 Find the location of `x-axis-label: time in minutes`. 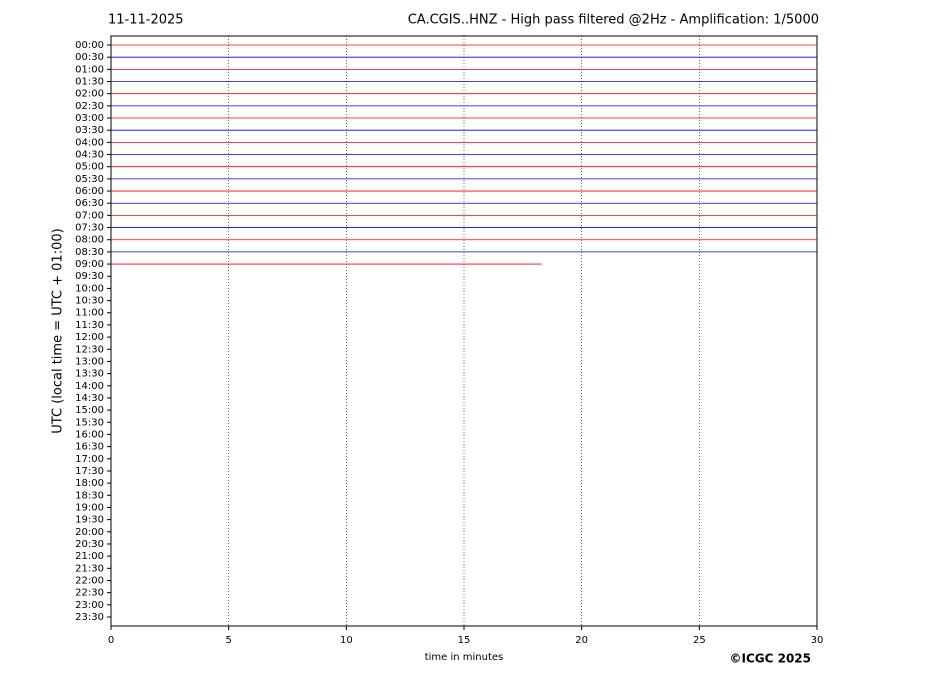

x-axis-label: time in minutes is located at coordinates (464, 657).